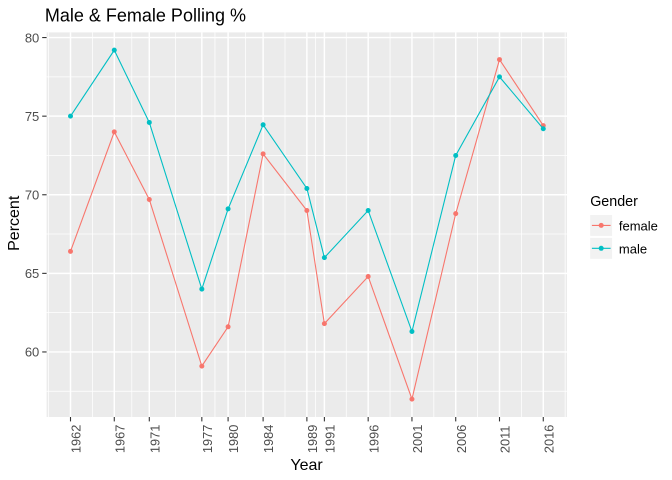 The height and width of the screenshot is (480, 672). Describe the element at coordinates (32, 116) in the screenshot. I see `svg-text: 75` at that location.